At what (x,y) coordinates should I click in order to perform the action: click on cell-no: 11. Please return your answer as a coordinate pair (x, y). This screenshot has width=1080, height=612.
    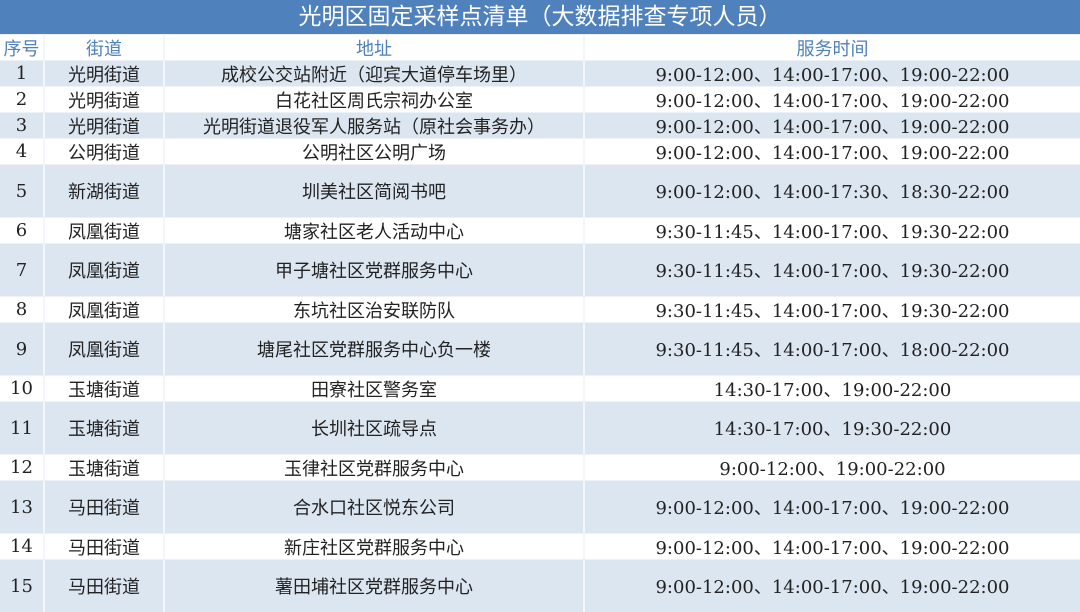
    Looking at the image, I should click on (22, 428).